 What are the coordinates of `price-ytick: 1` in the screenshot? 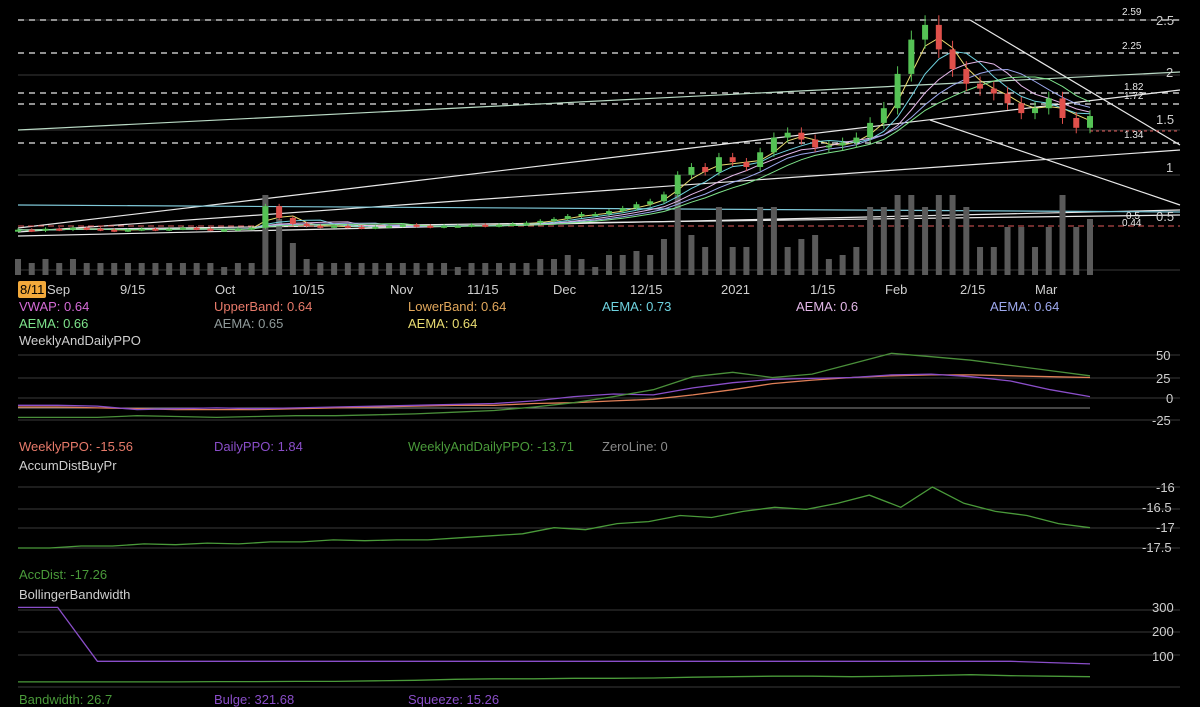 It's located at (1169, 167).